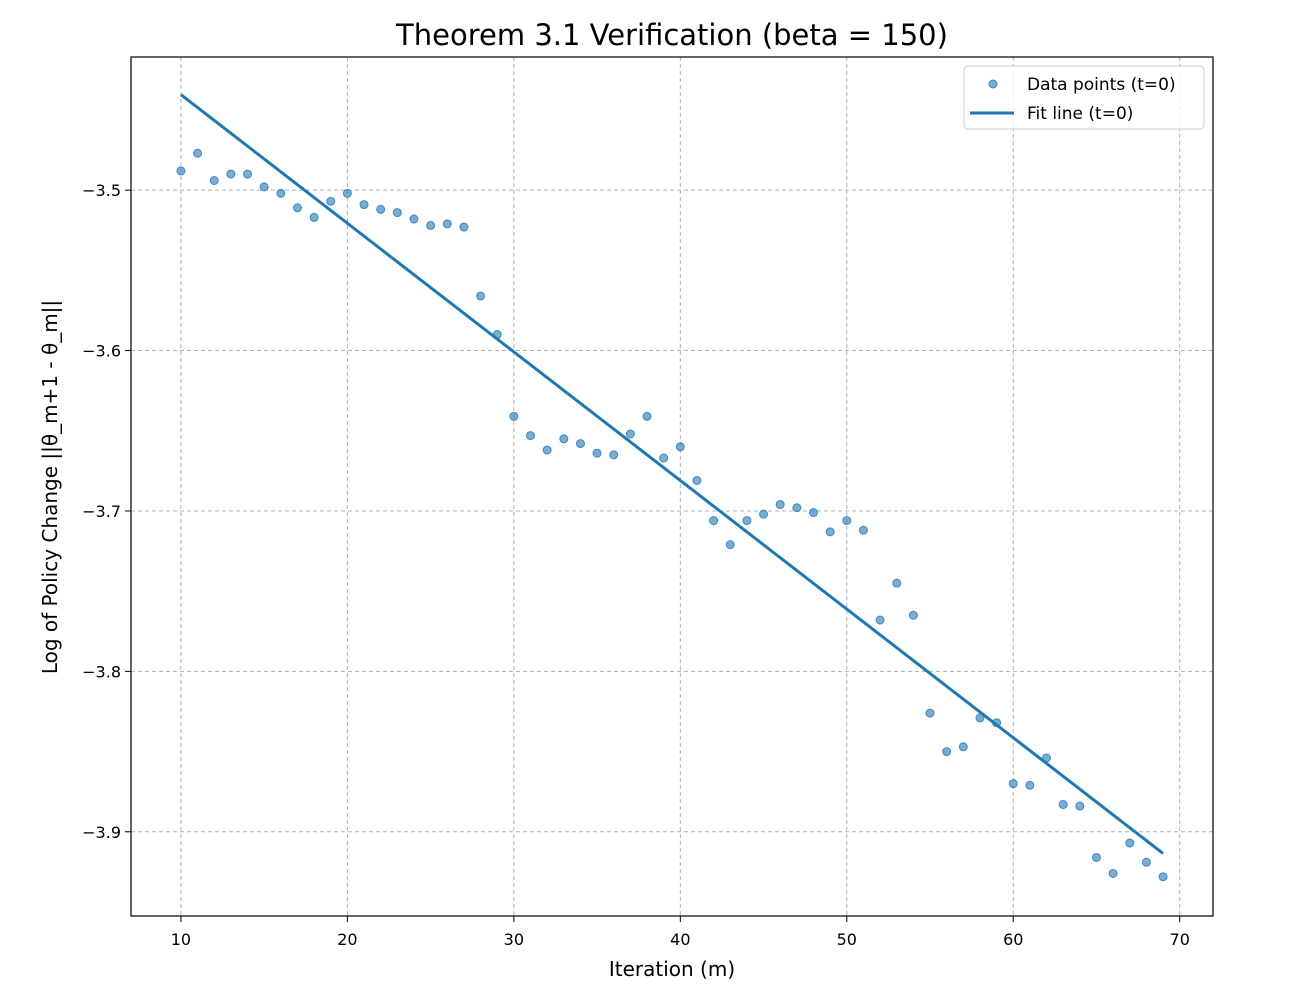 The image size is (1314, 998). Describe the element at coordinates (101, 511) in the screenshot. I see `y-tick-label: −3.7` at that location.